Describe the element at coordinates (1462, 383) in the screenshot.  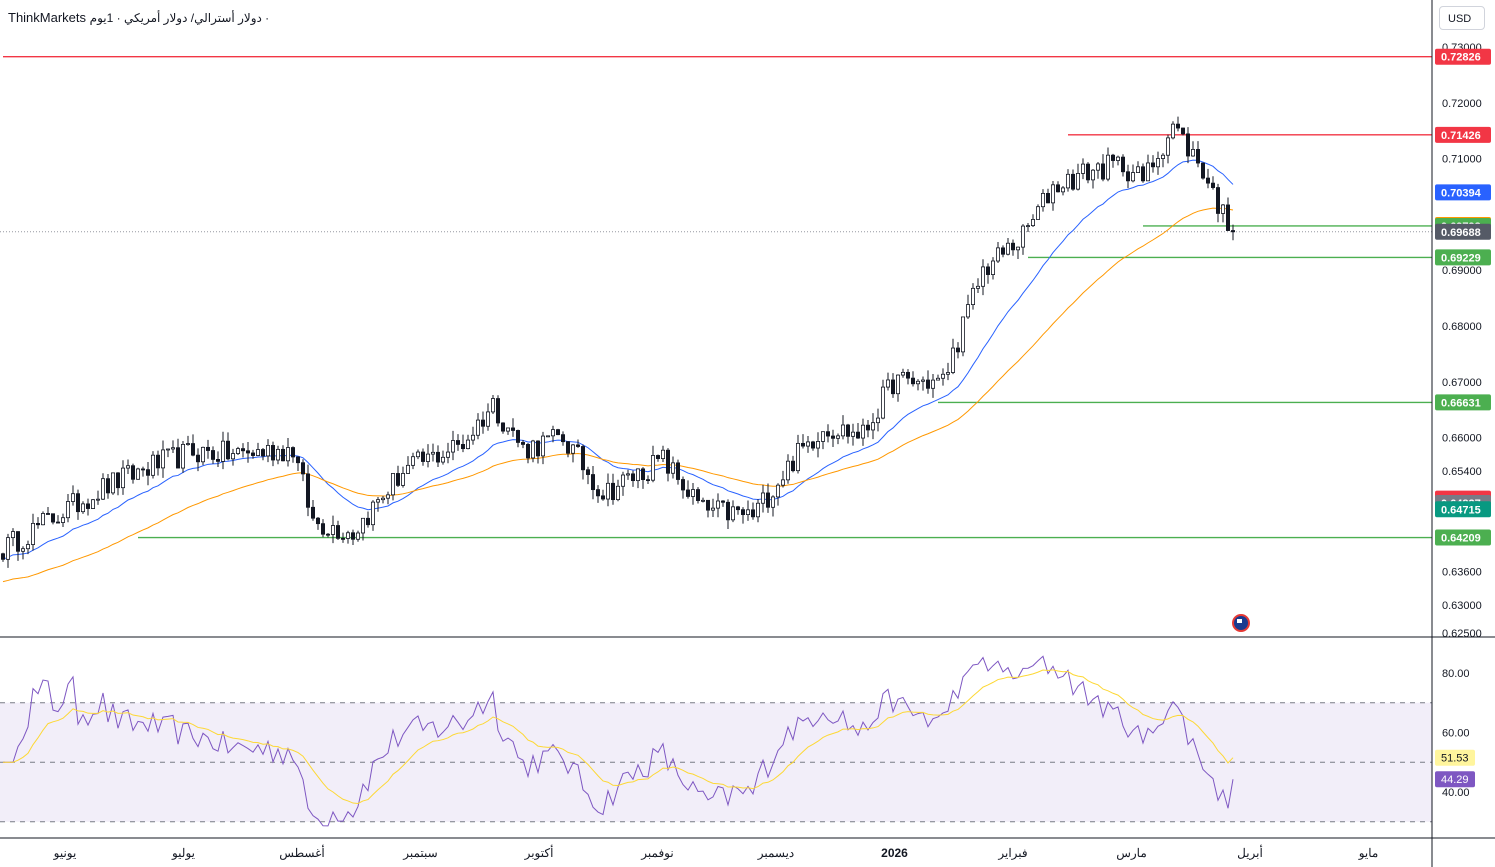
I see `price-tick-label: 0.67000` at that location.